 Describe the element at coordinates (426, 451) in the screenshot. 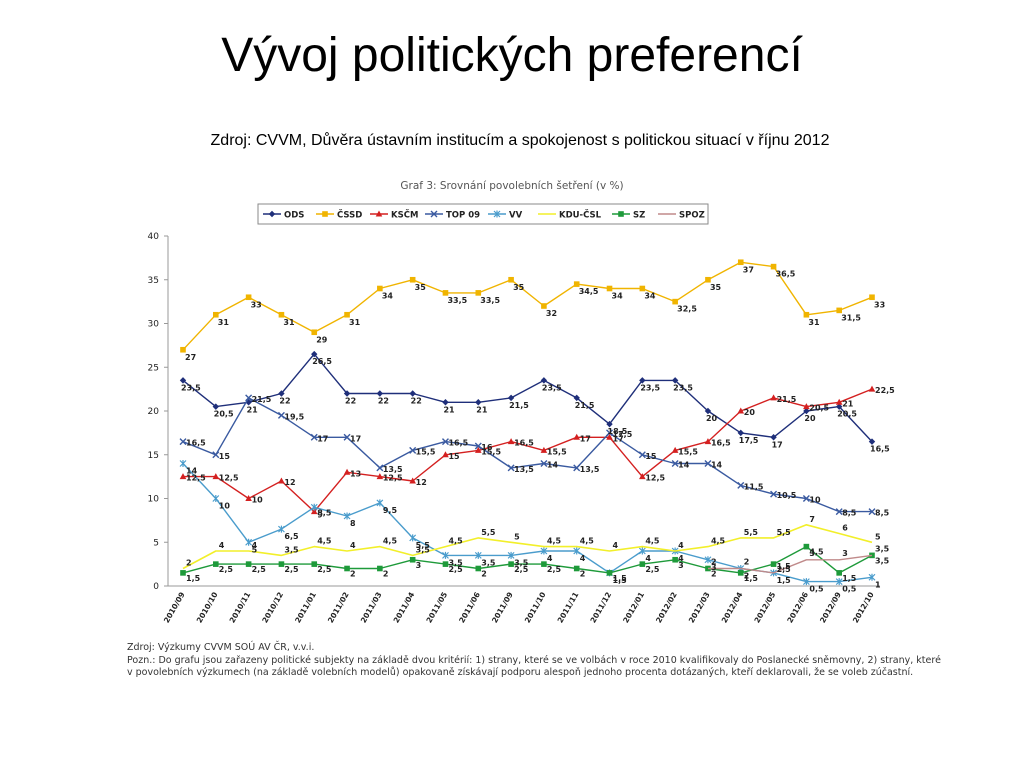

I see `data-label-top-09: 15,5` at that location.